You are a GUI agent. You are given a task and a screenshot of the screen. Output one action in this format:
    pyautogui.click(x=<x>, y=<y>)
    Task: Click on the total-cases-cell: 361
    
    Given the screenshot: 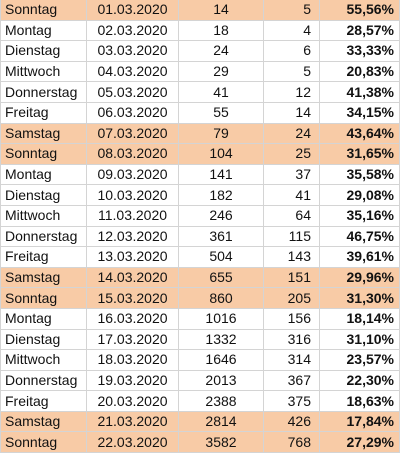 What is the action you would take?
    pyautogui.click(x=221, y=237)
    